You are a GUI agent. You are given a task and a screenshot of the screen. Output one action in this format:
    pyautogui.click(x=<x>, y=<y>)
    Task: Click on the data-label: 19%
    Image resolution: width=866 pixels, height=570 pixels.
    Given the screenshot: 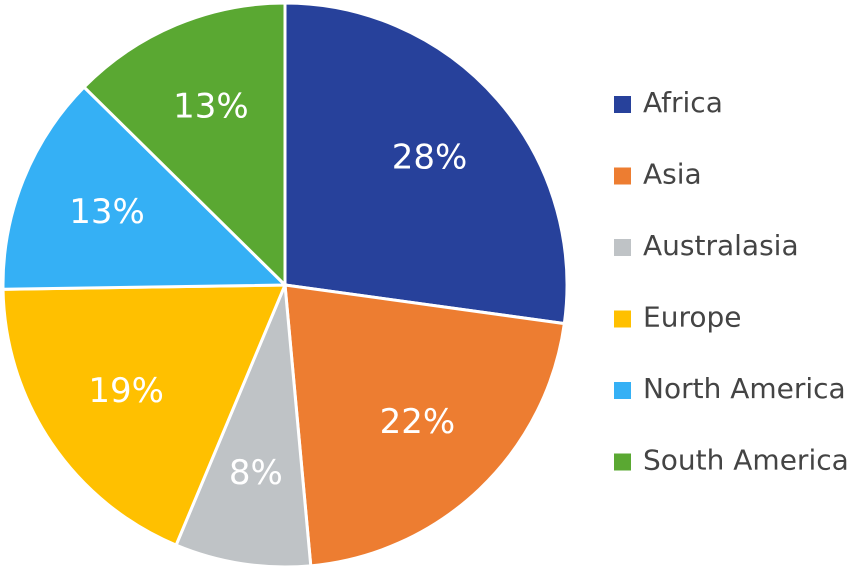 What is the action you would take?
    pyautogui.click(x=126, y=391)
    